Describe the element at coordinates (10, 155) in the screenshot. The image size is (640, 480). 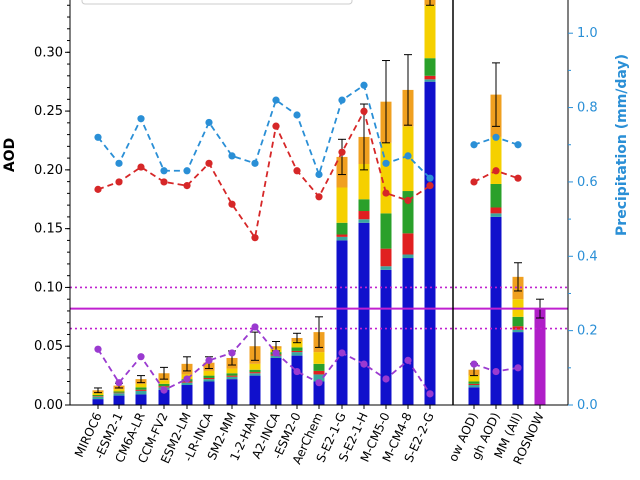
I see `y-axis-label: AOD` at that location.